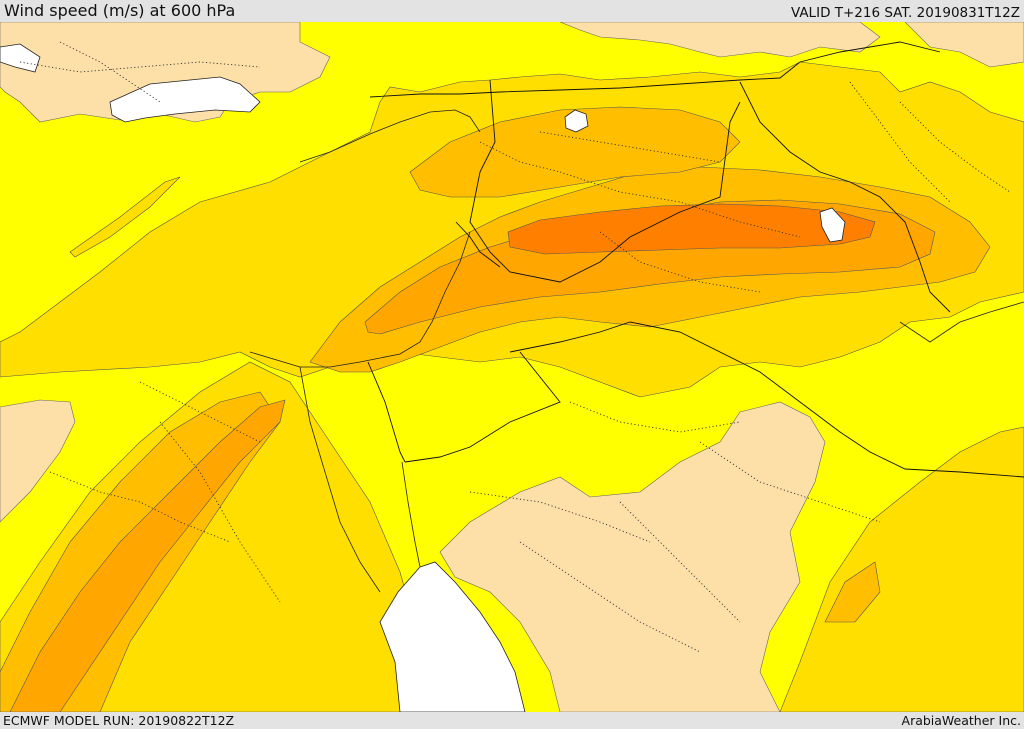 Image resolution: width=1024 pixels, height=729 pixels. Describe the element at coordinates (766, 399) in the screenshot. I see `border-iraq-saudi-arabia` at that location.